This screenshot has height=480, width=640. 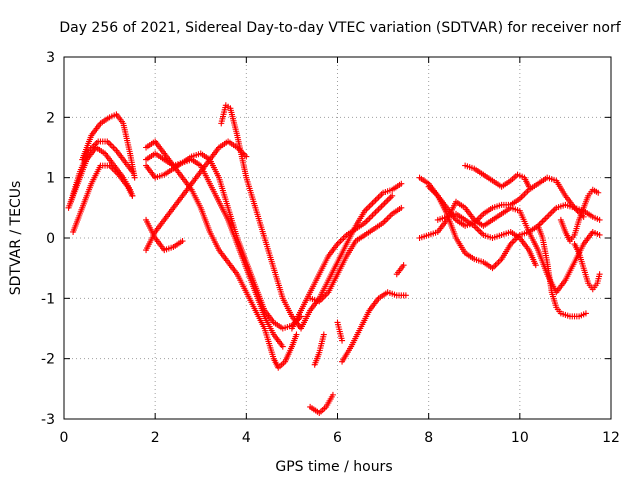 I want to click on y-axis-label: SDTVAR / TECUs, so click(x=16, y=238).